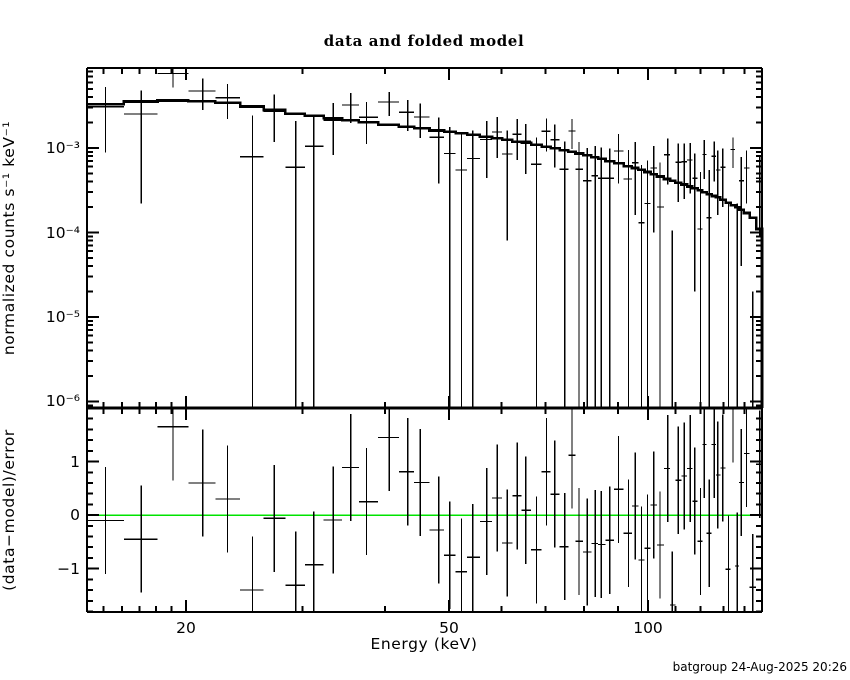  What do you see at coordinates (449, 628) in the screenshot?
I see `x-tick-label-50: 50` at bounding box center [449, 628].